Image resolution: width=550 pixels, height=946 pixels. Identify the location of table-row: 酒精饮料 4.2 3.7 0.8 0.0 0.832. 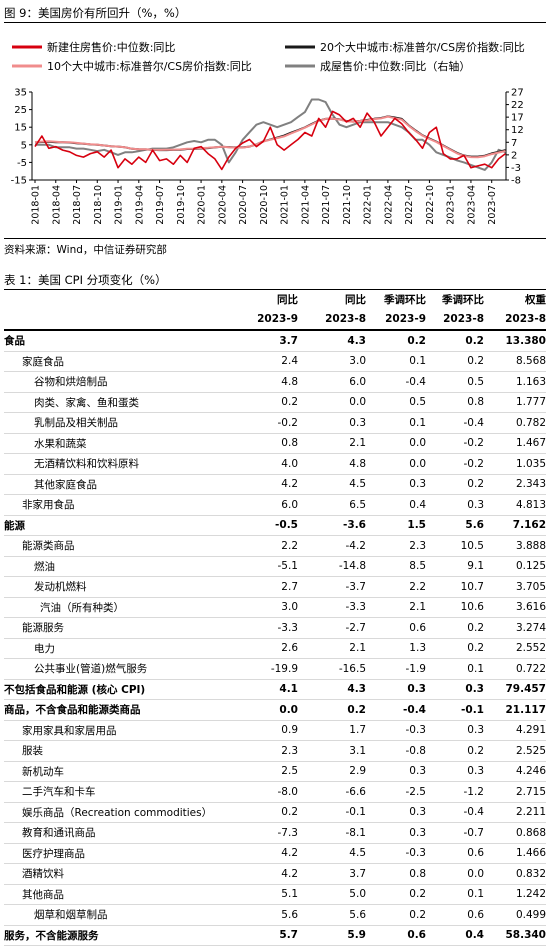
(275, 874).